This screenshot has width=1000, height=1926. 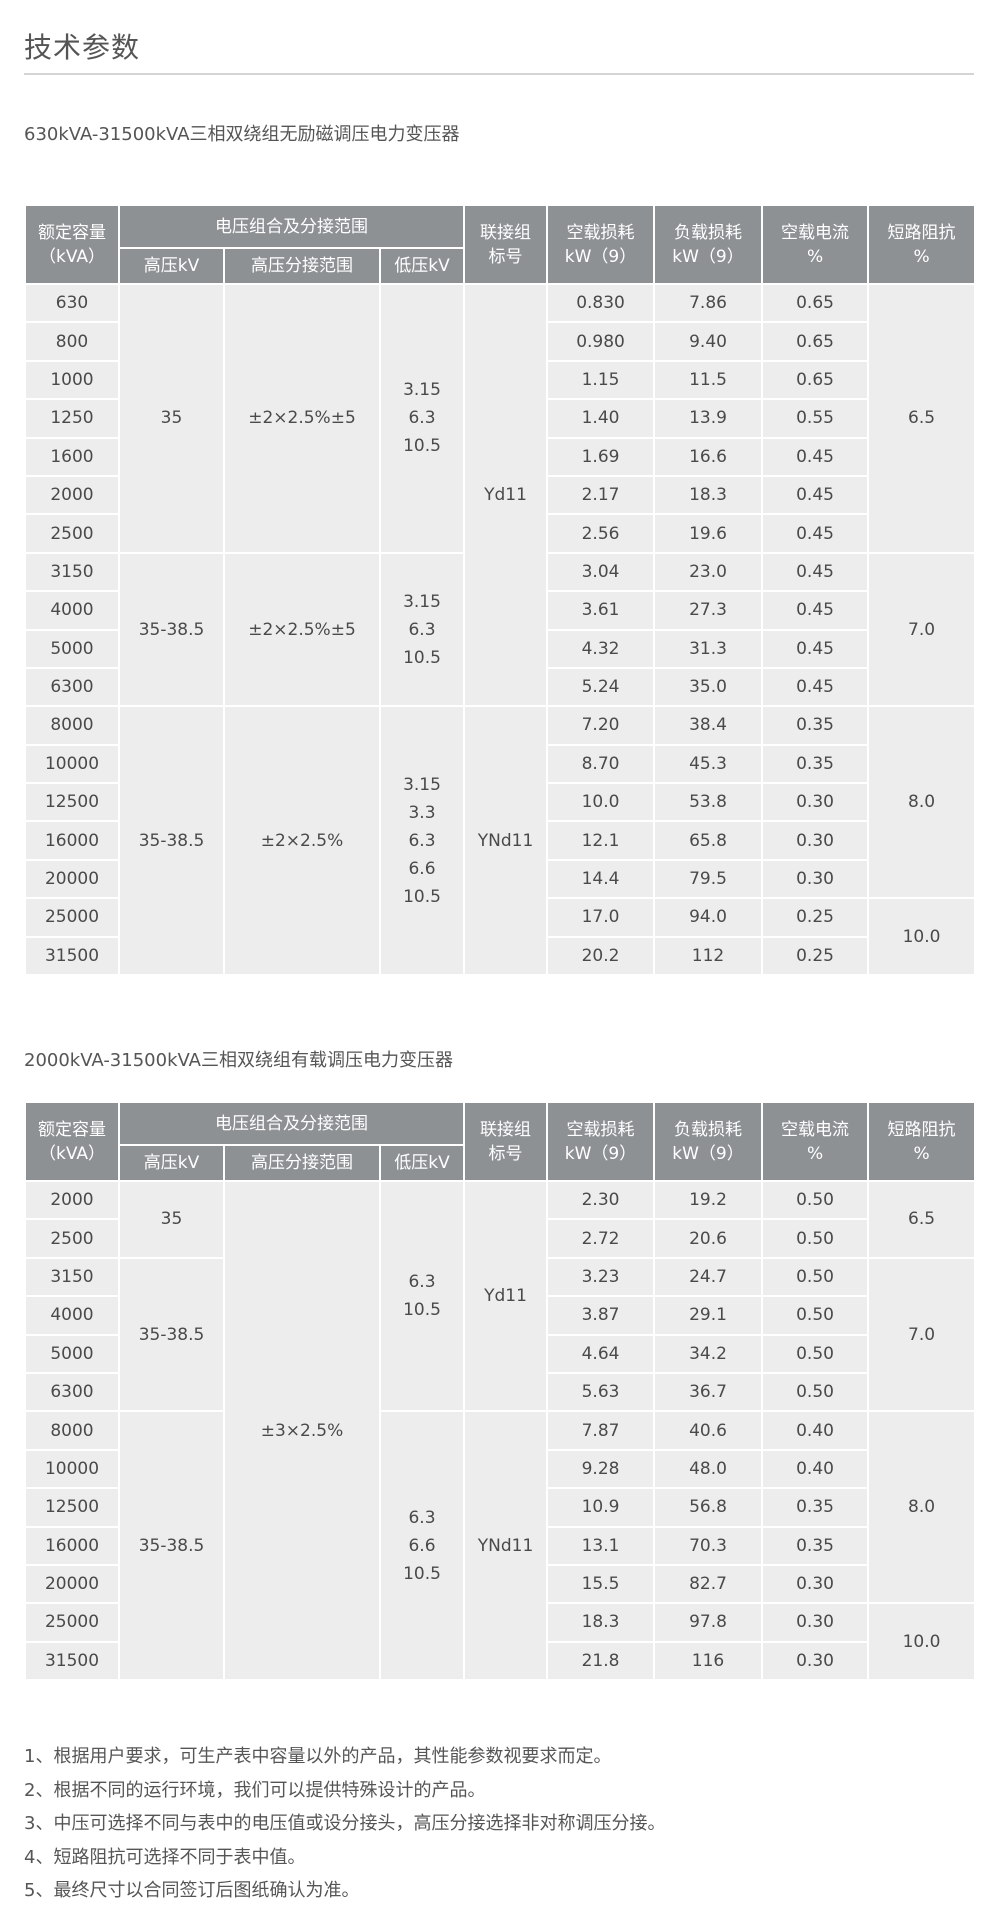 What do you see at coordinates (72, 1129) in the screenshot?
I see `header-capacity-text: 额定容量` at bounding box center [72, 1129].